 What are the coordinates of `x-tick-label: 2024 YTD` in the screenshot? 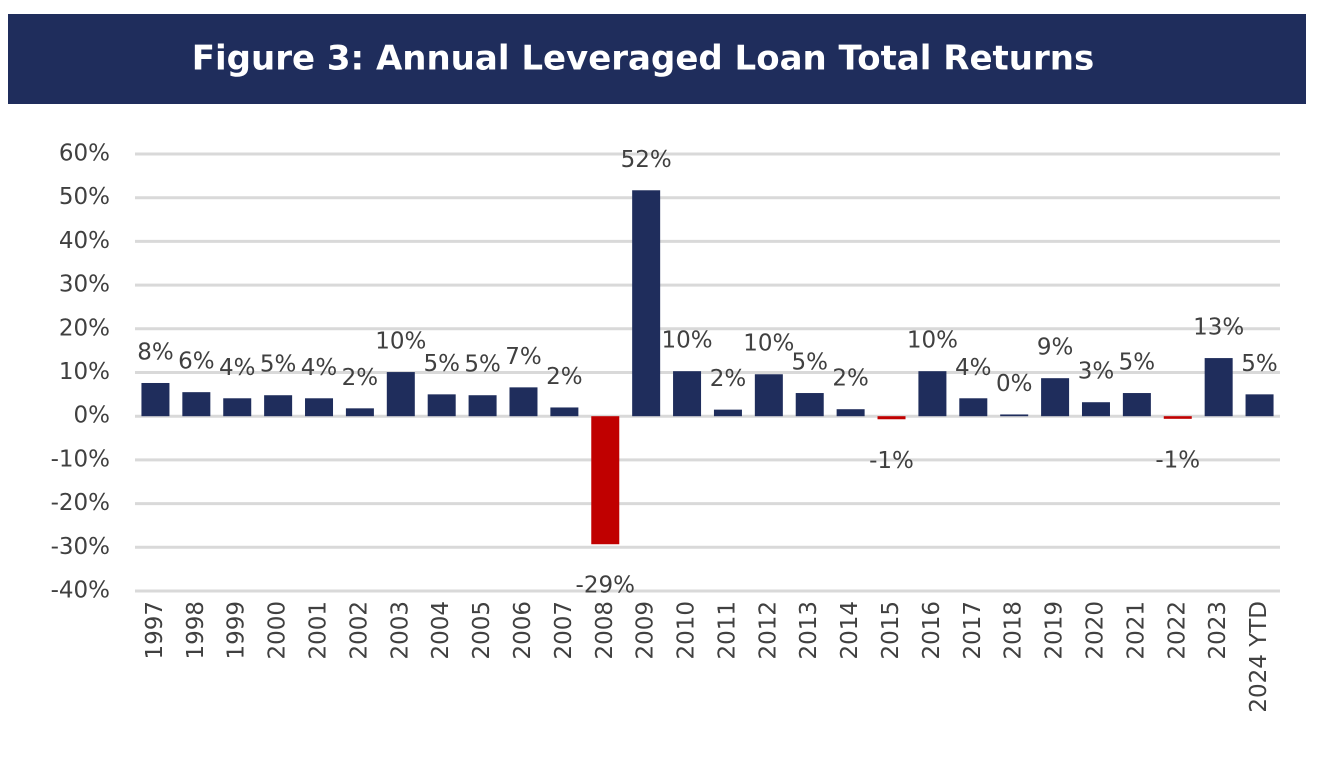 It's located at (1259, 657).